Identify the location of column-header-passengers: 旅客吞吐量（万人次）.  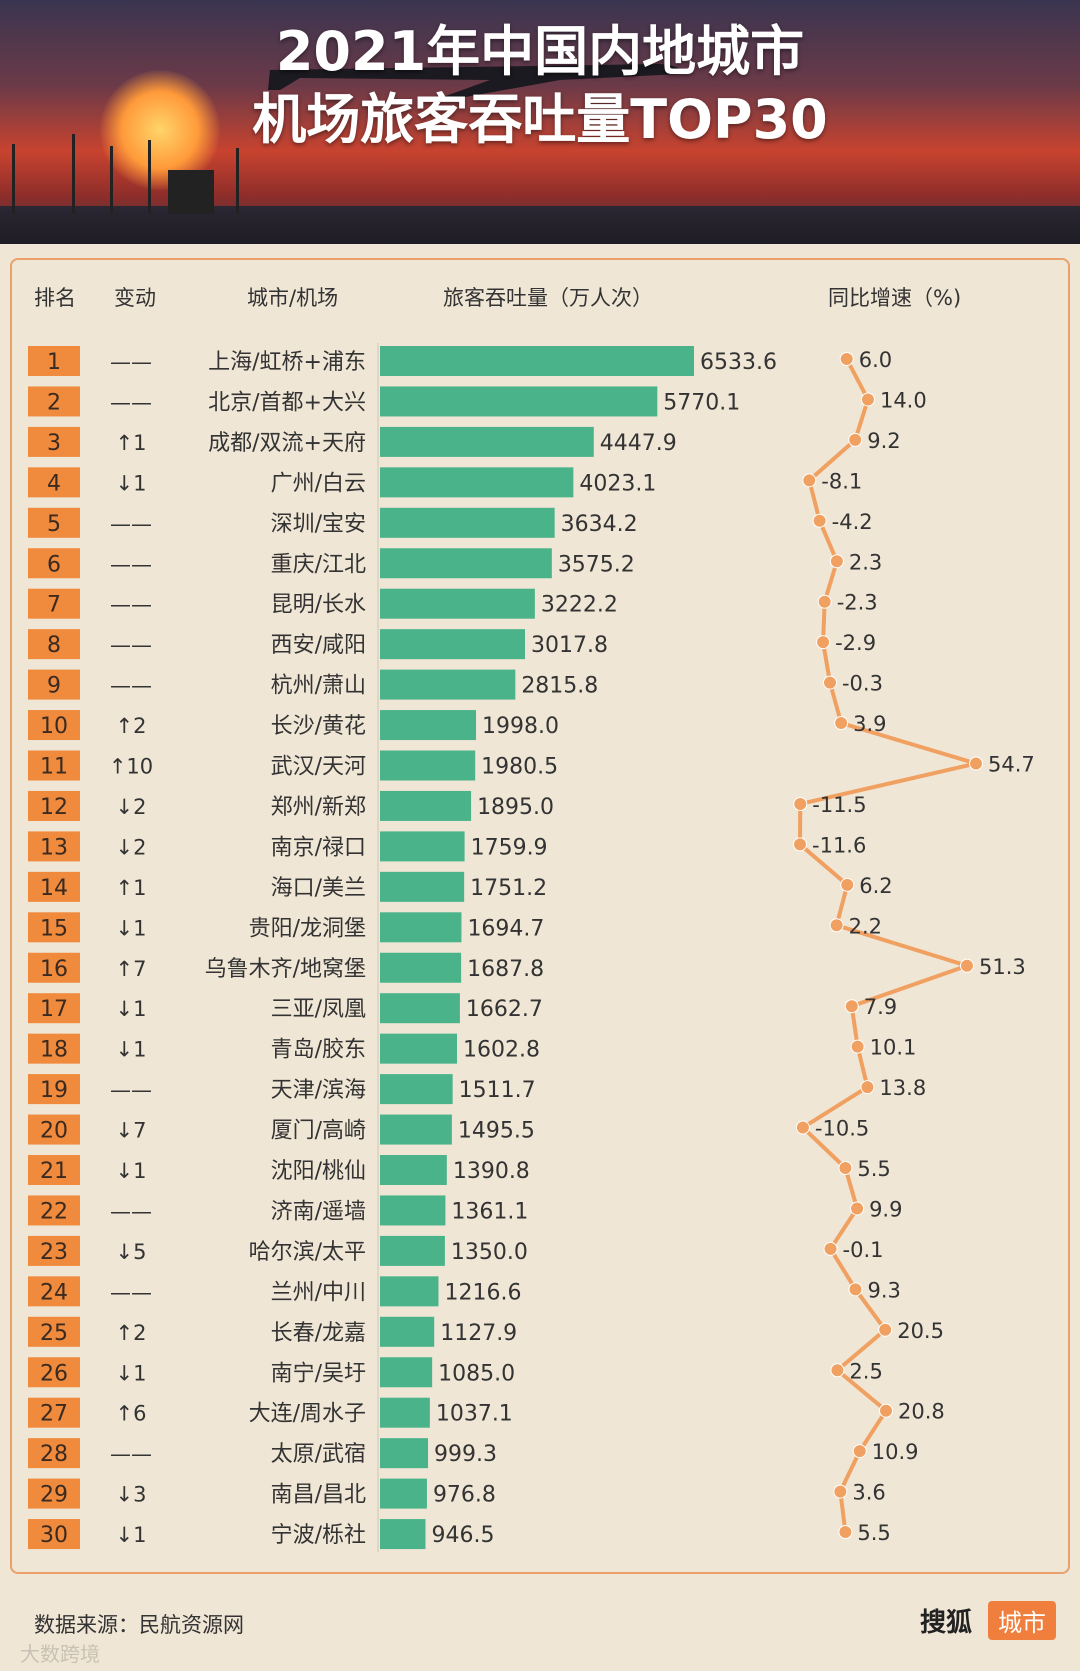
(548, 298).